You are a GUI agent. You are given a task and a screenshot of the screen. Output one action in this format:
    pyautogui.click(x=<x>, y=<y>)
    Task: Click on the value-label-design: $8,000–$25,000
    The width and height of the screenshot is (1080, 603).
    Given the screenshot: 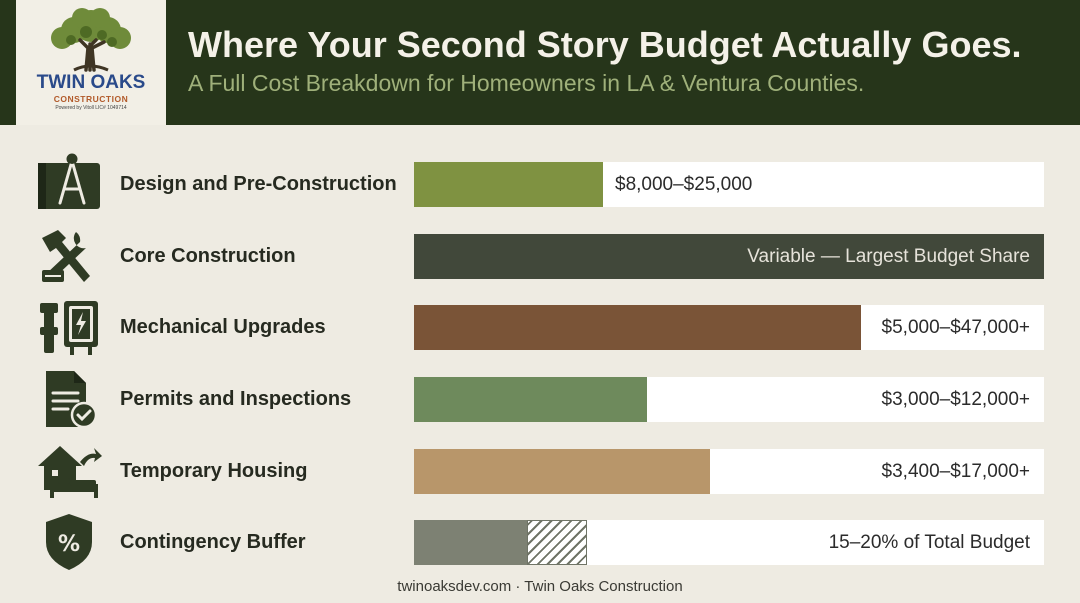 What is the action you would take?
    pyautogui.click(x=684, y=184)
    